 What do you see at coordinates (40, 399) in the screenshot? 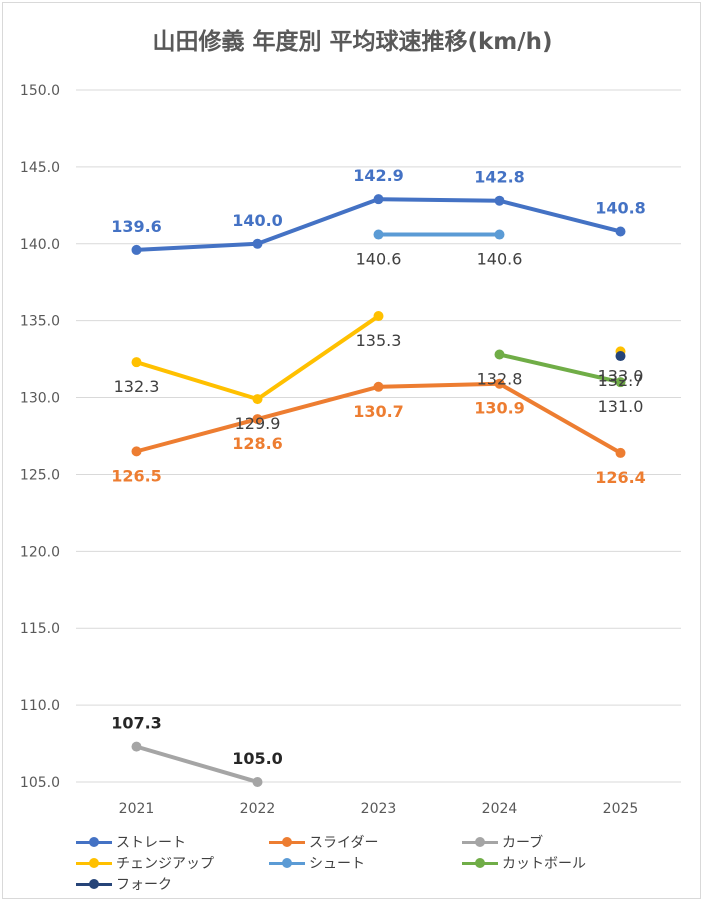
I see `y-tick-label: 130.0` at bounding box center [40, 399].